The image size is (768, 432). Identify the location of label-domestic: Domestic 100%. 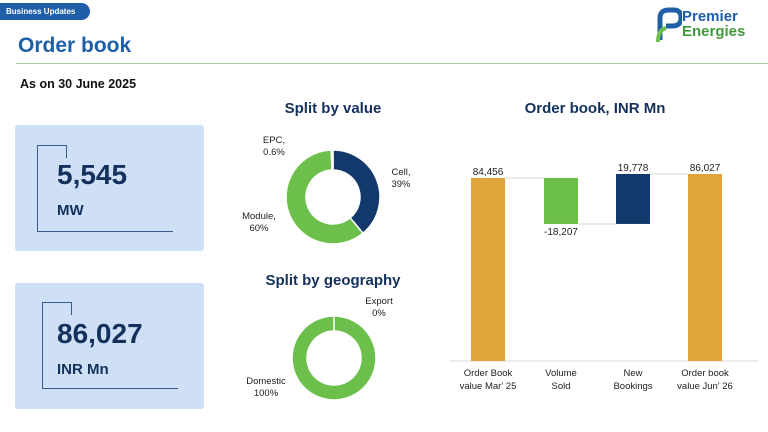
(266, 387).